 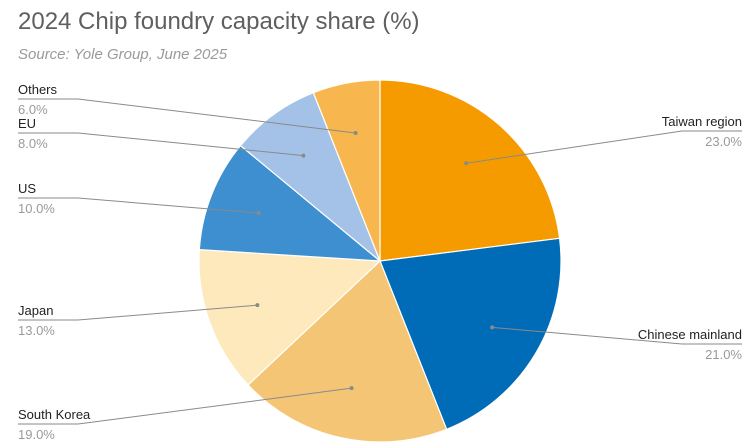 What do you see at coordinates (702, 121) in the screenshot?
I see `slice-label: Taiwan region` at bounding box center [702, 121].